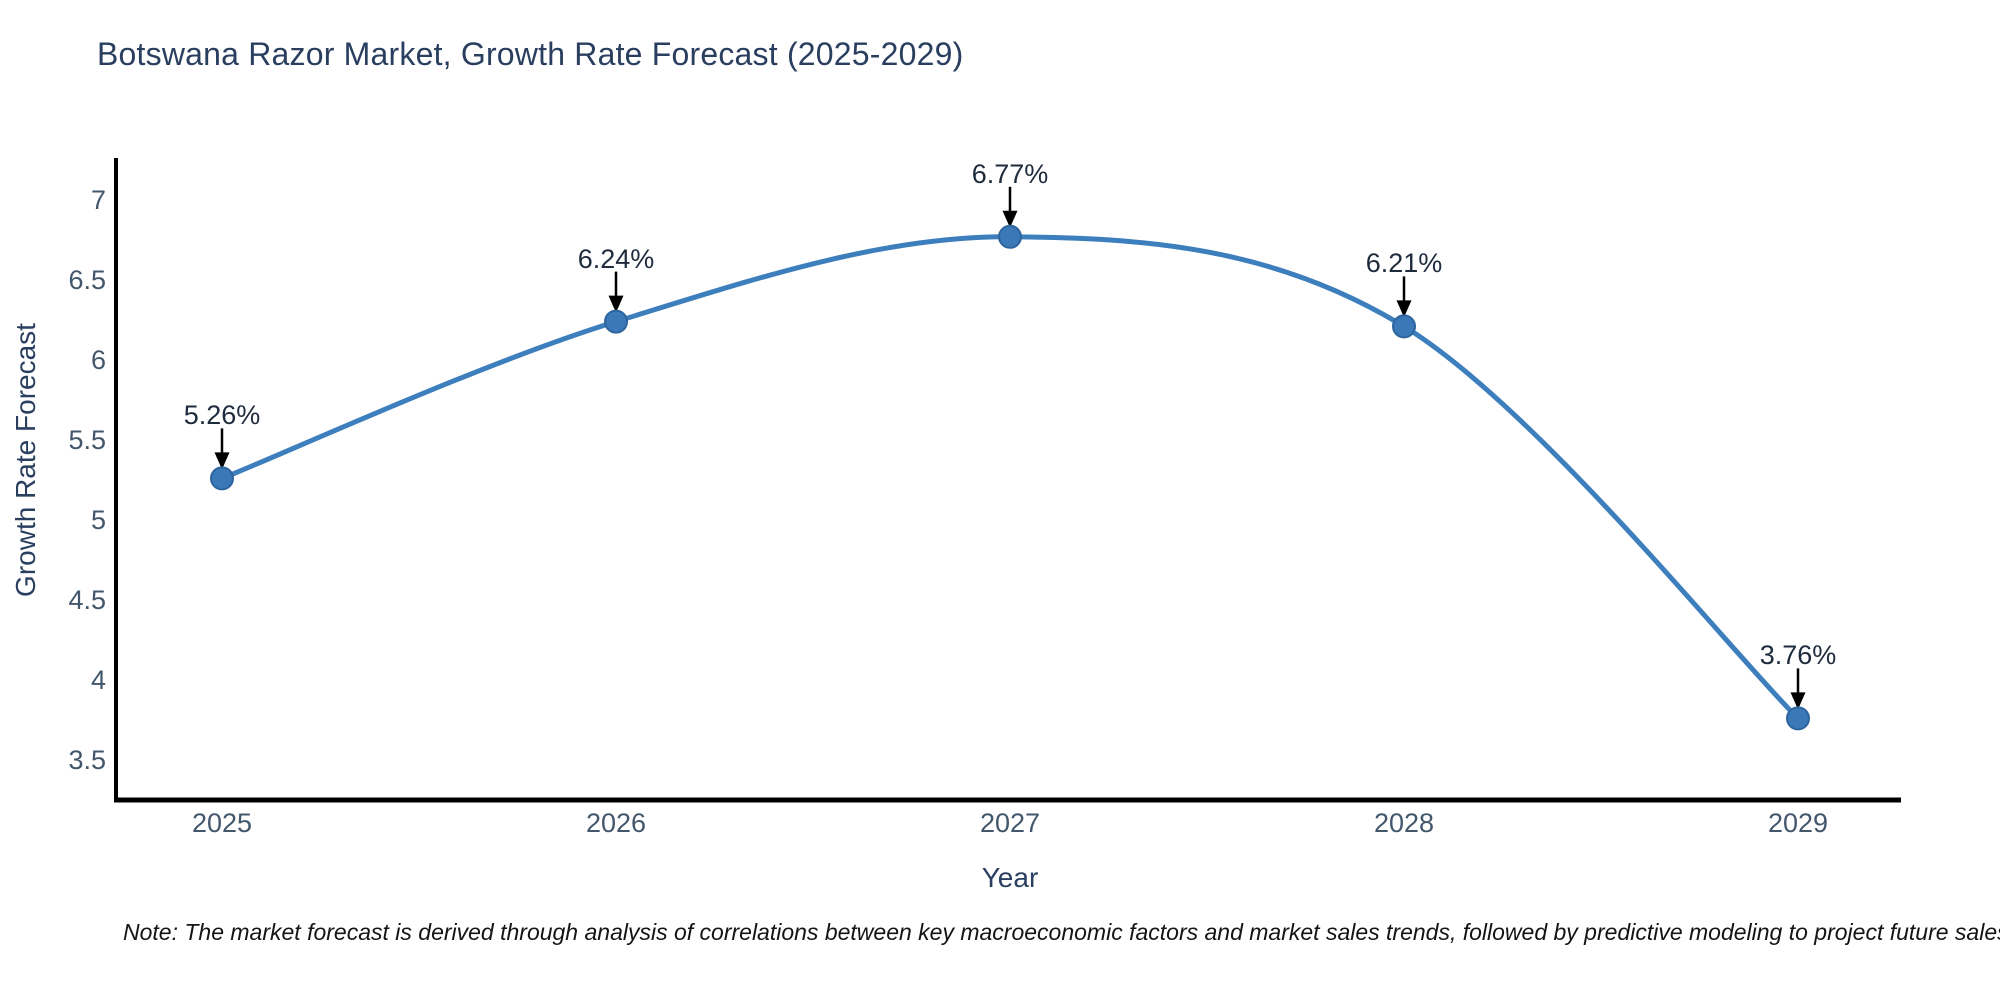  I want to click on point-annotation: 6.24%, so click(616, 259).